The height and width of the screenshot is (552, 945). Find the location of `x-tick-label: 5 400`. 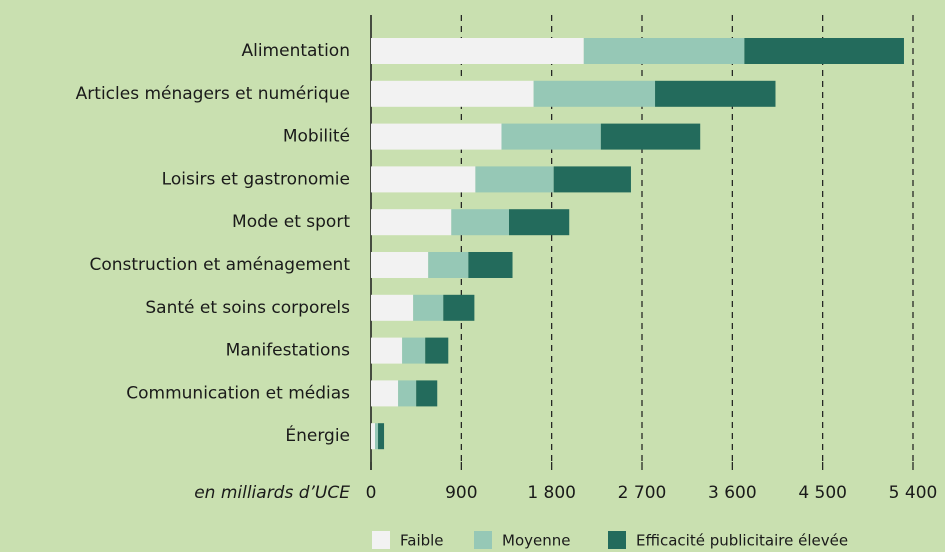

x-tick-label: 5 400 is located at coordinates (913, 493).